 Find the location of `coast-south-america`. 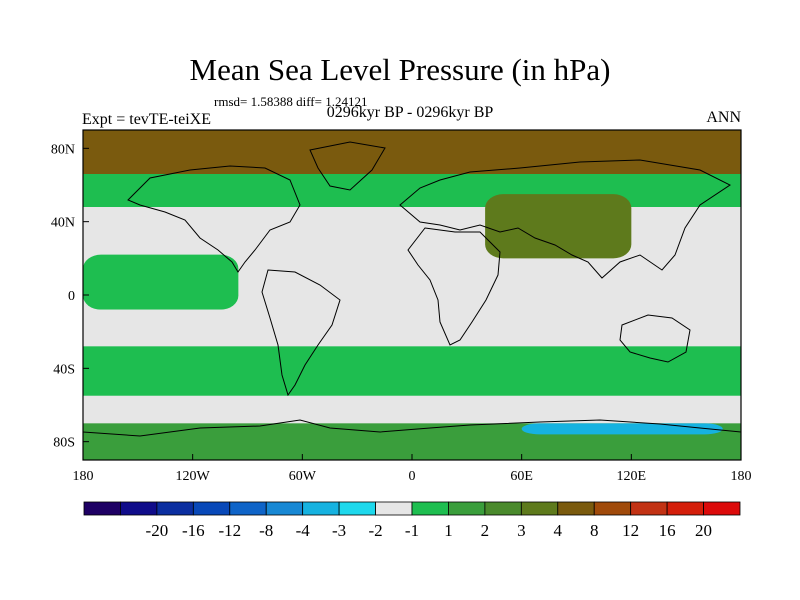

coast-south-america is located at coordinates (301, 333).